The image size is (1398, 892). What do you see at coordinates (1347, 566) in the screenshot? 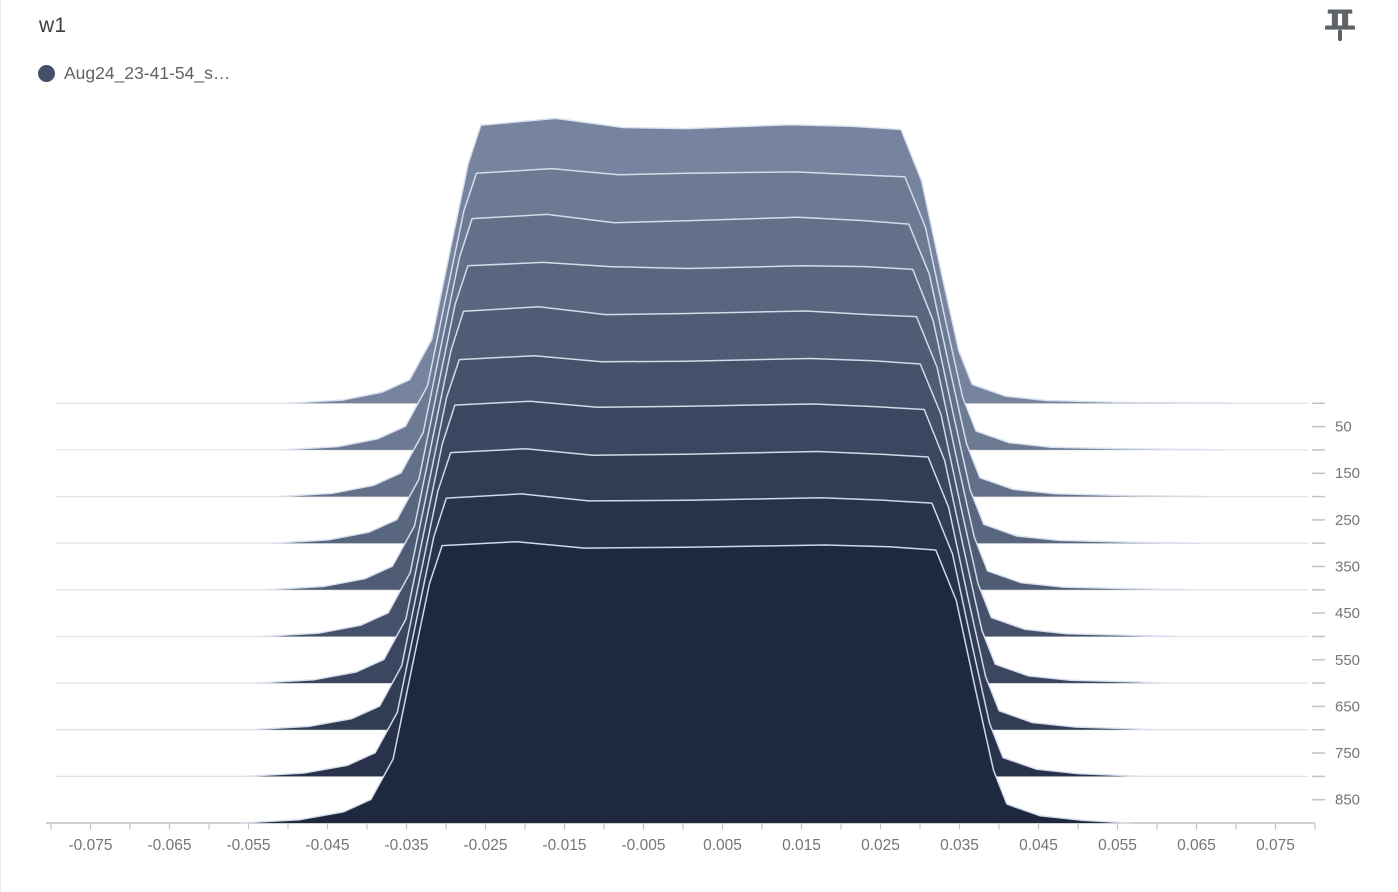
I see `svg-text: 350` at bounding box center [1347, 566].